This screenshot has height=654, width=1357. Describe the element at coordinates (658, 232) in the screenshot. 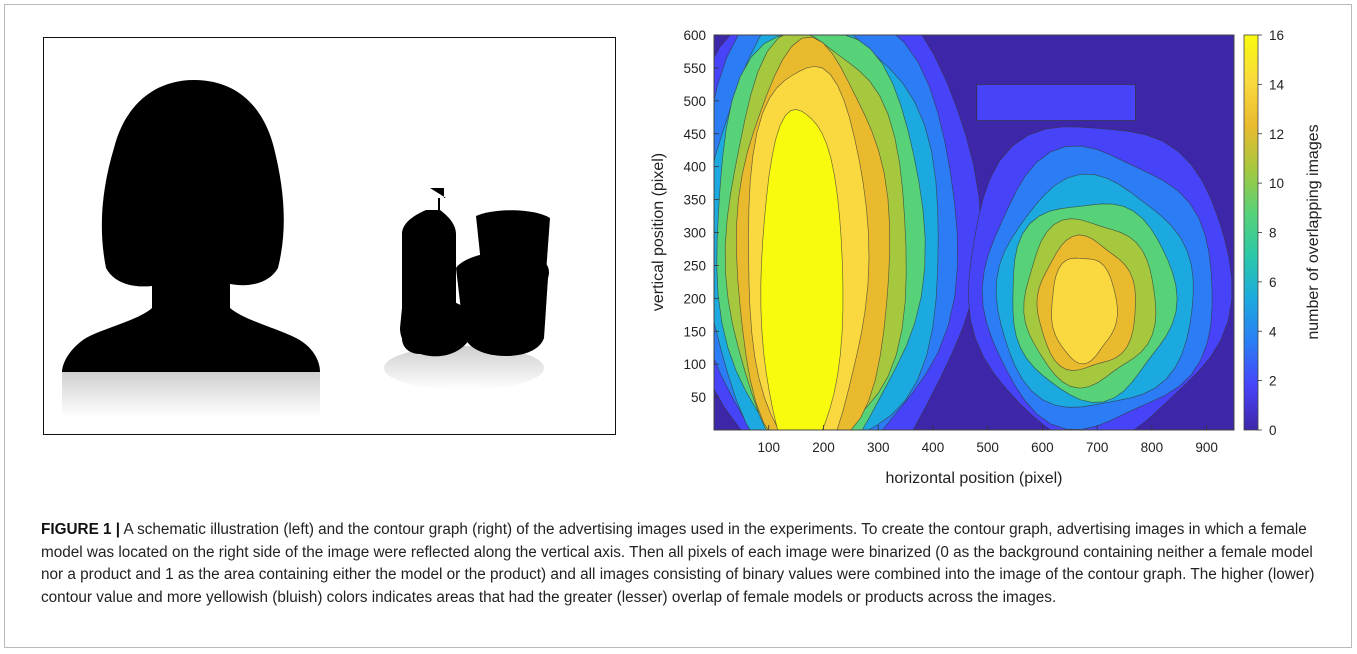

I see `y-axis-label: vertical position (pixel)` at that location.